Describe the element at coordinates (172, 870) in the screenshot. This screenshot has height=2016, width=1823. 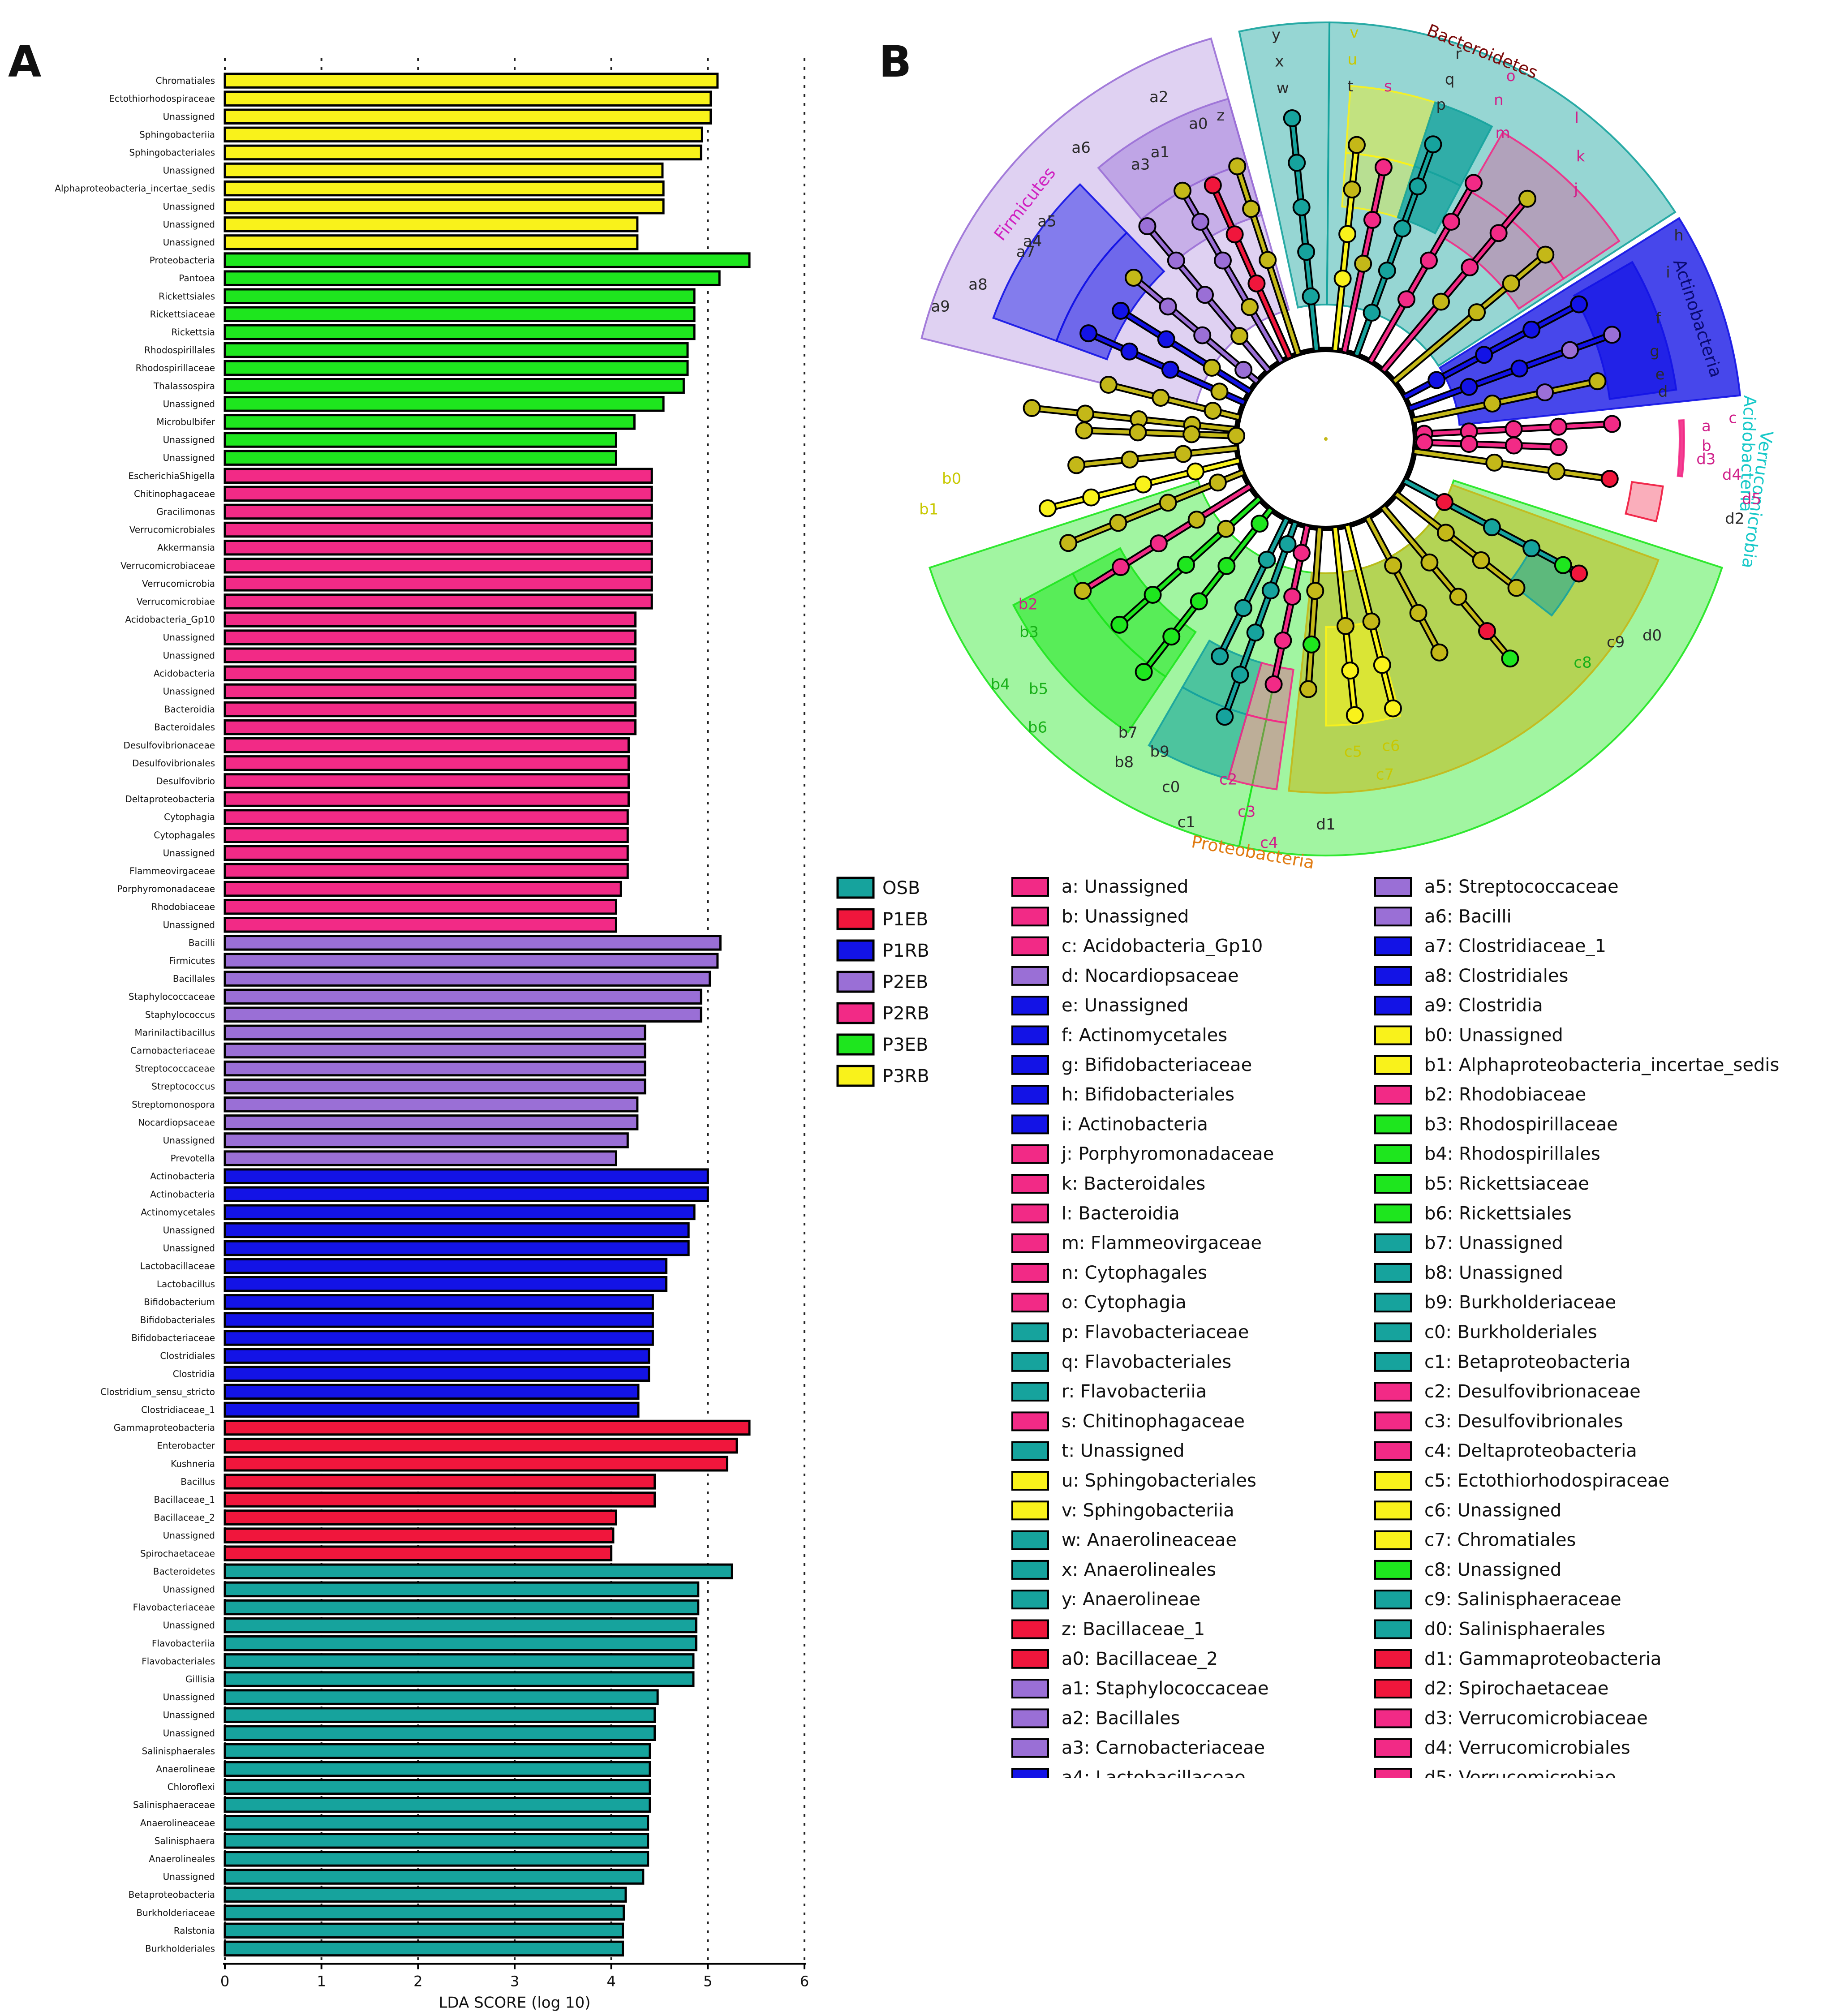
I see `bar-label: Flammeovirgaceae` at that location.